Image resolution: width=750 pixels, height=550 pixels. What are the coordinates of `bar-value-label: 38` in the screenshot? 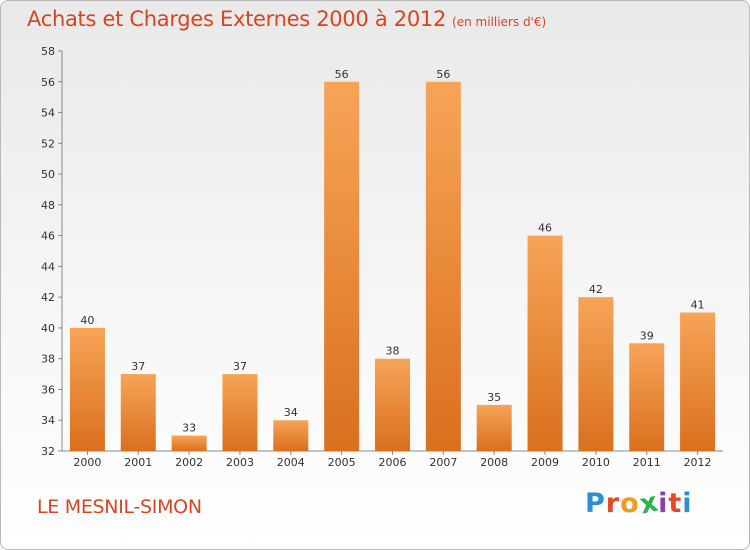 It's located at (393, 351).